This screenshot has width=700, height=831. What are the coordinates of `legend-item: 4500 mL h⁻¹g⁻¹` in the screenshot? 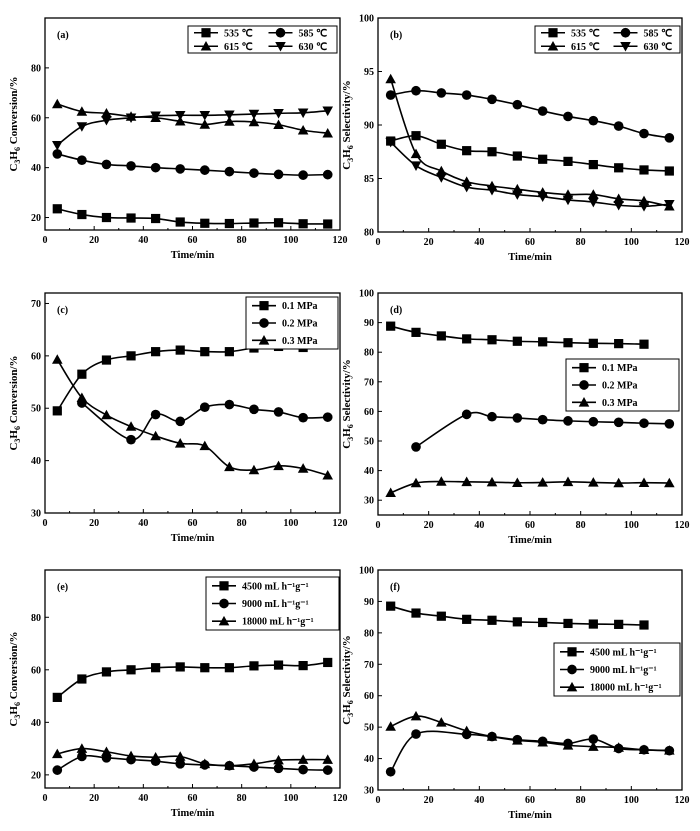 It's located at (608, 652).